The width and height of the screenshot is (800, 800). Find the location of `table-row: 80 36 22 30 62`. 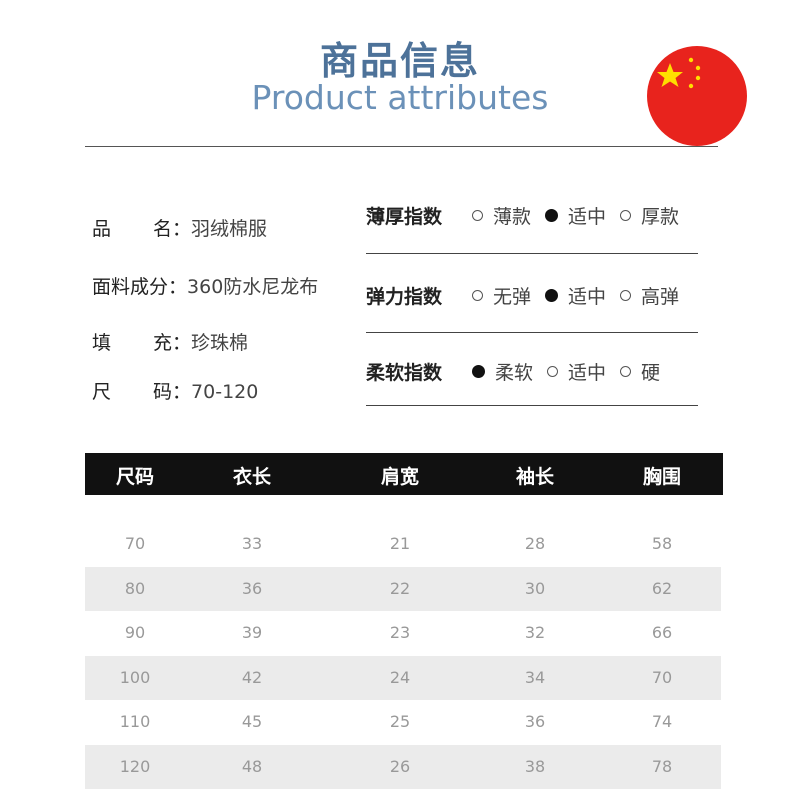

table-row: 80 36 22 30 62 is located at coordinates (403, 589).